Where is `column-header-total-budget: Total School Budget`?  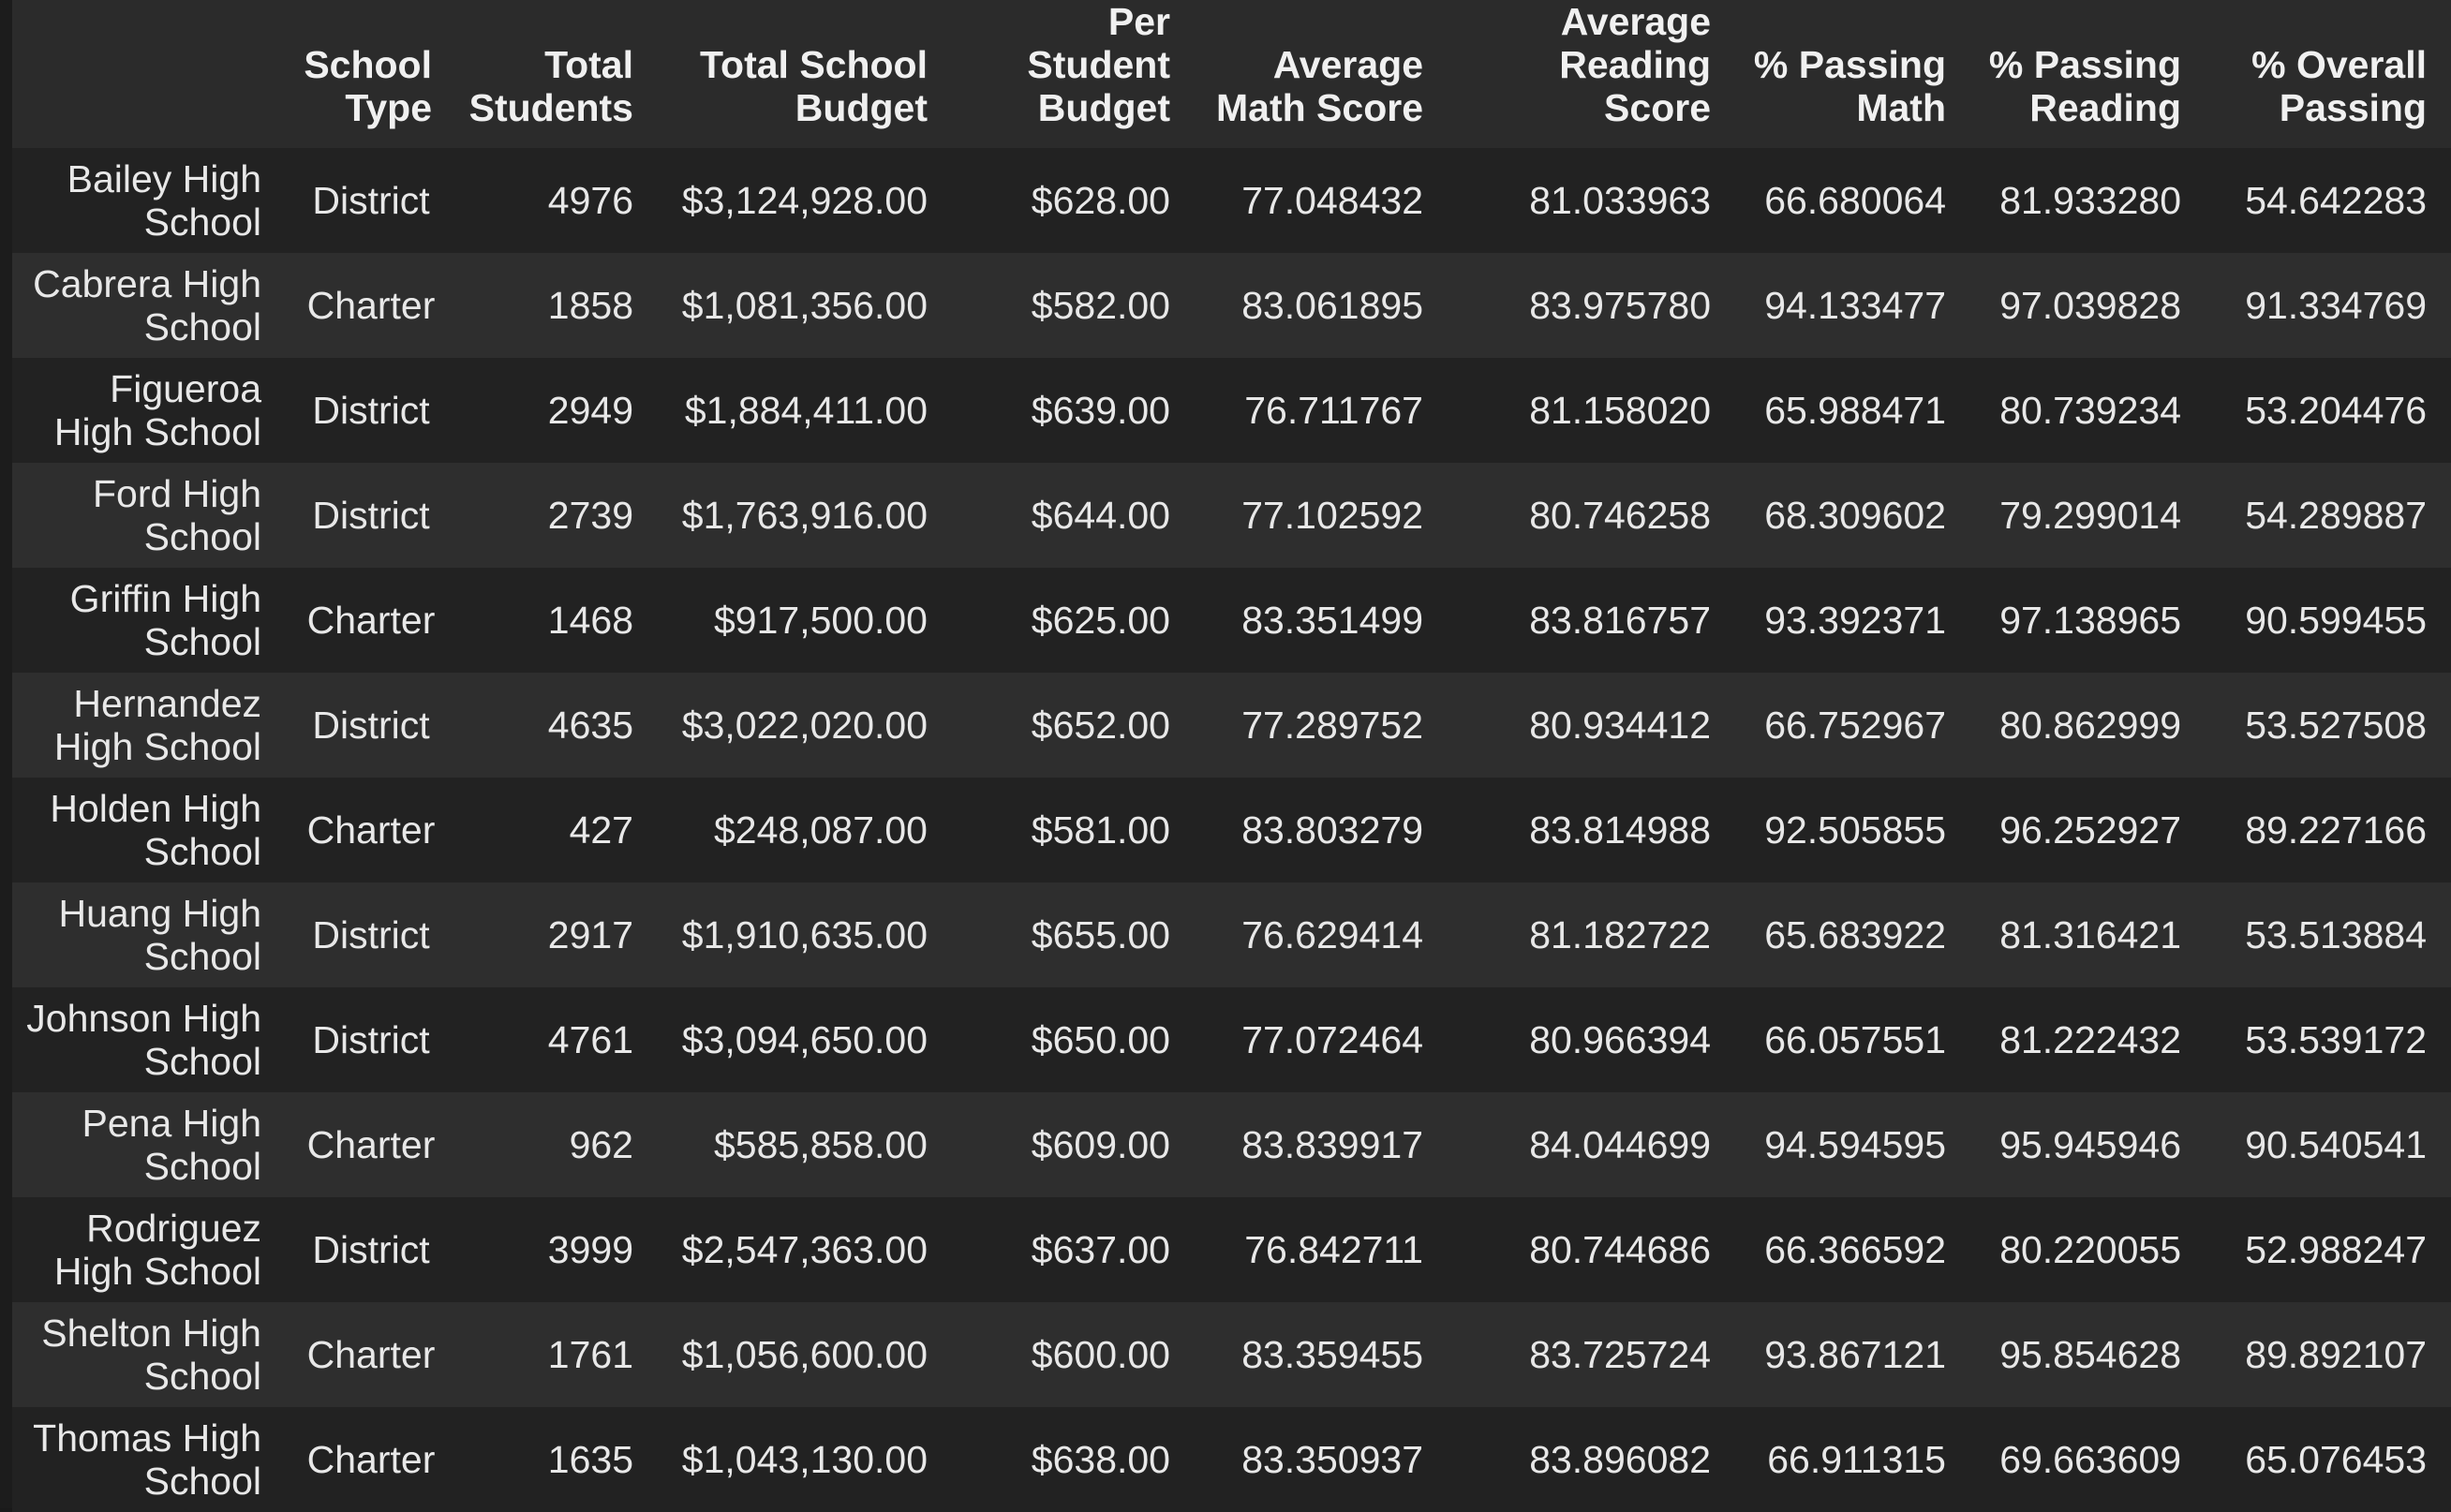 column-header-total-budget: Total School Budget is located at coordinates (805, 74).